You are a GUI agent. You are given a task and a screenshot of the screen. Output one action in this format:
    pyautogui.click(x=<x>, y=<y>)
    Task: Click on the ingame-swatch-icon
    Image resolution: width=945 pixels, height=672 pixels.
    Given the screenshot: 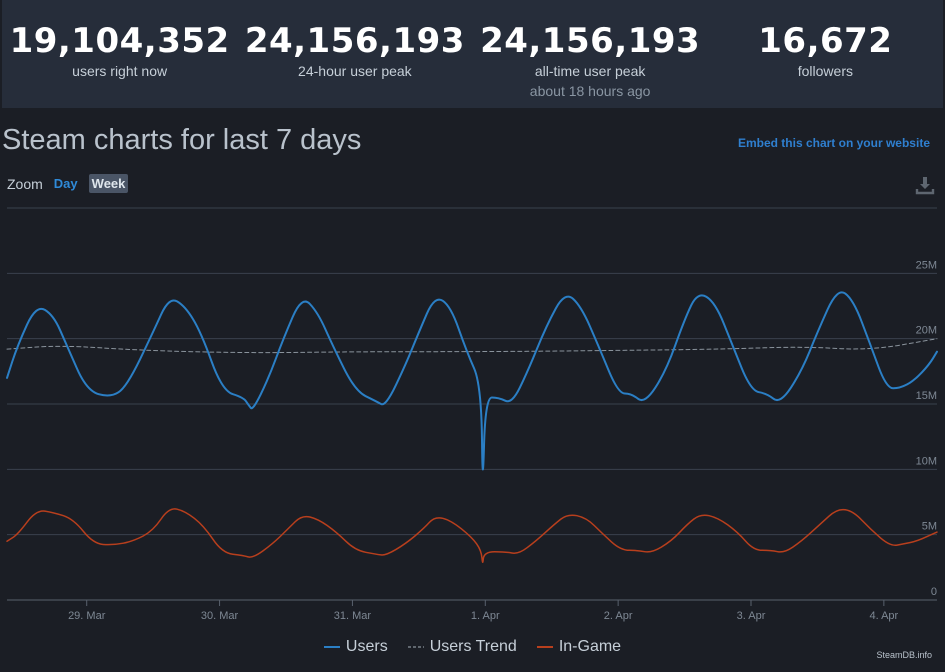 What is the action you would take?
    pyautogui.click(x=544, y=647)
    